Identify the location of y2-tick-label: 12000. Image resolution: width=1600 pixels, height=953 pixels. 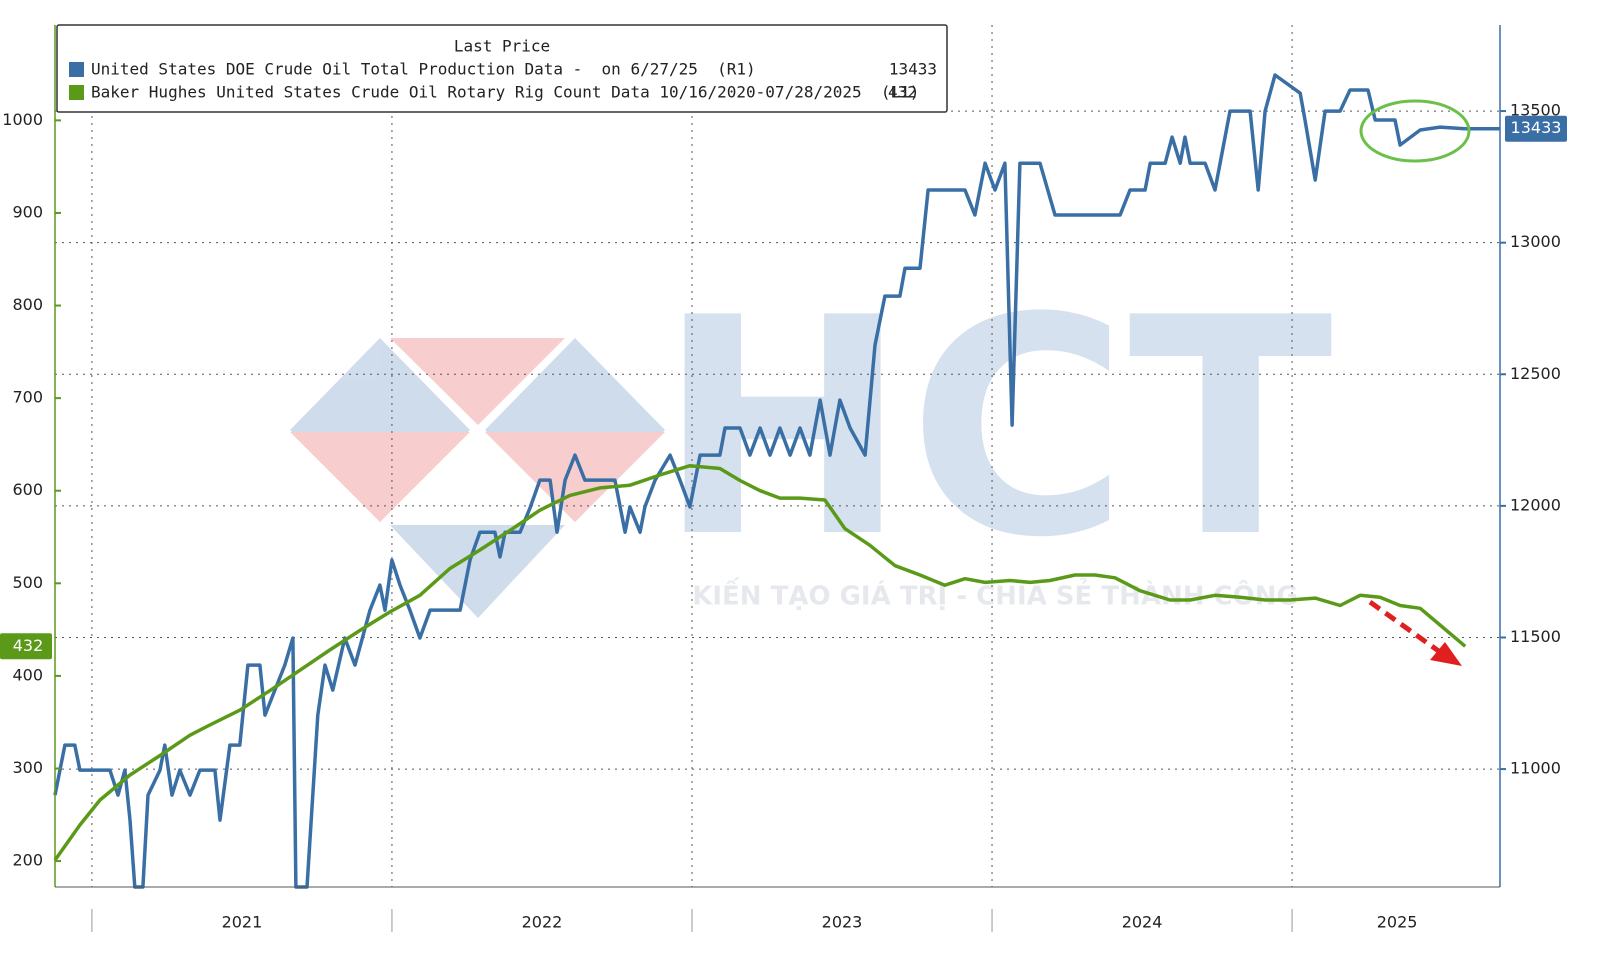
(1535, 504).